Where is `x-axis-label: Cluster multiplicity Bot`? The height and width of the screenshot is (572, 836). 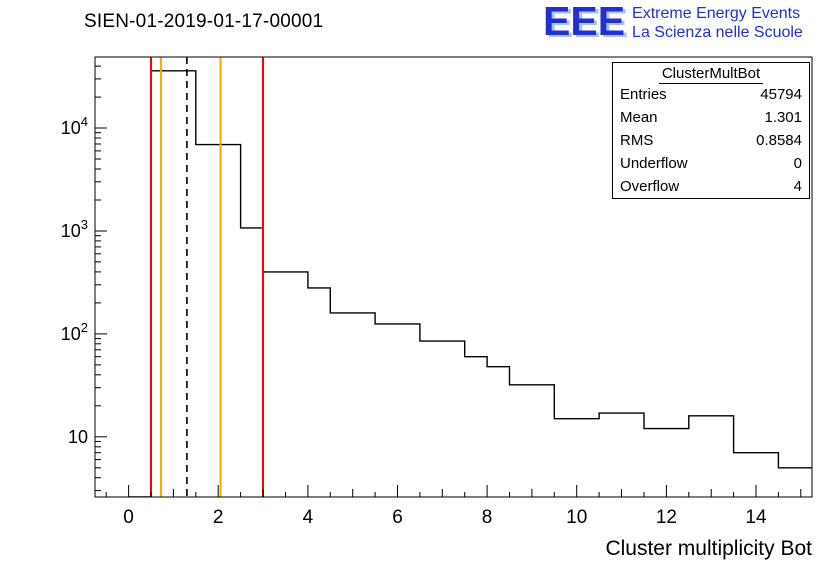
x-axis-label: Cluster multiplicity Bot is located at coordinates (708, 548).